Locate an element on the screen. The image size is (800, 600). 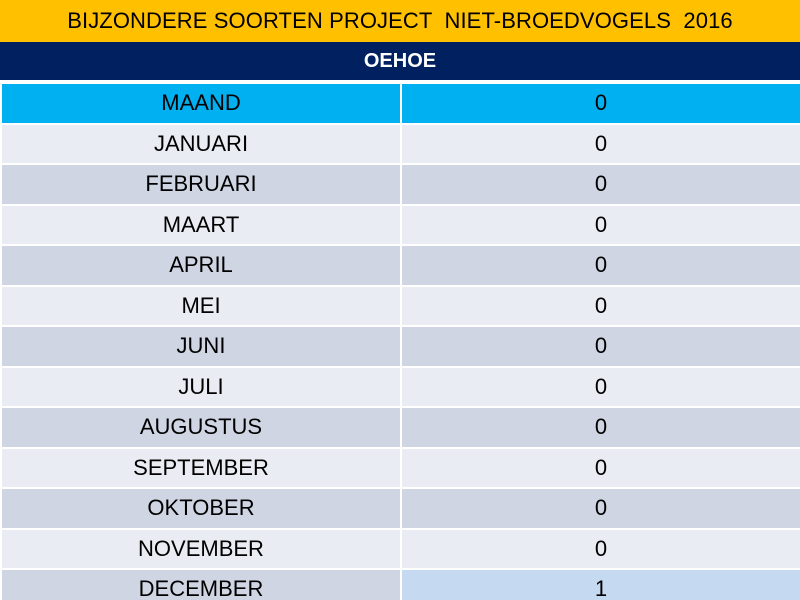
month-cell: MEI is located at coordinates (201, 305).